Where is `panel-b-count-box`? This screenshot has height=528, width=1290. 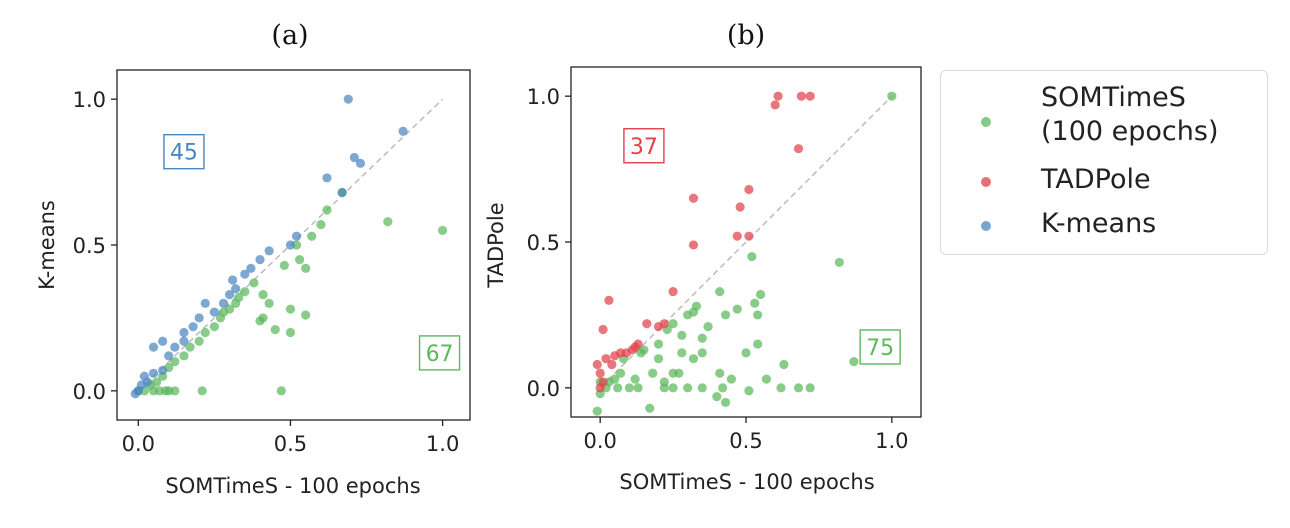
panel-b-count-box is located at coordinates (644, 146).